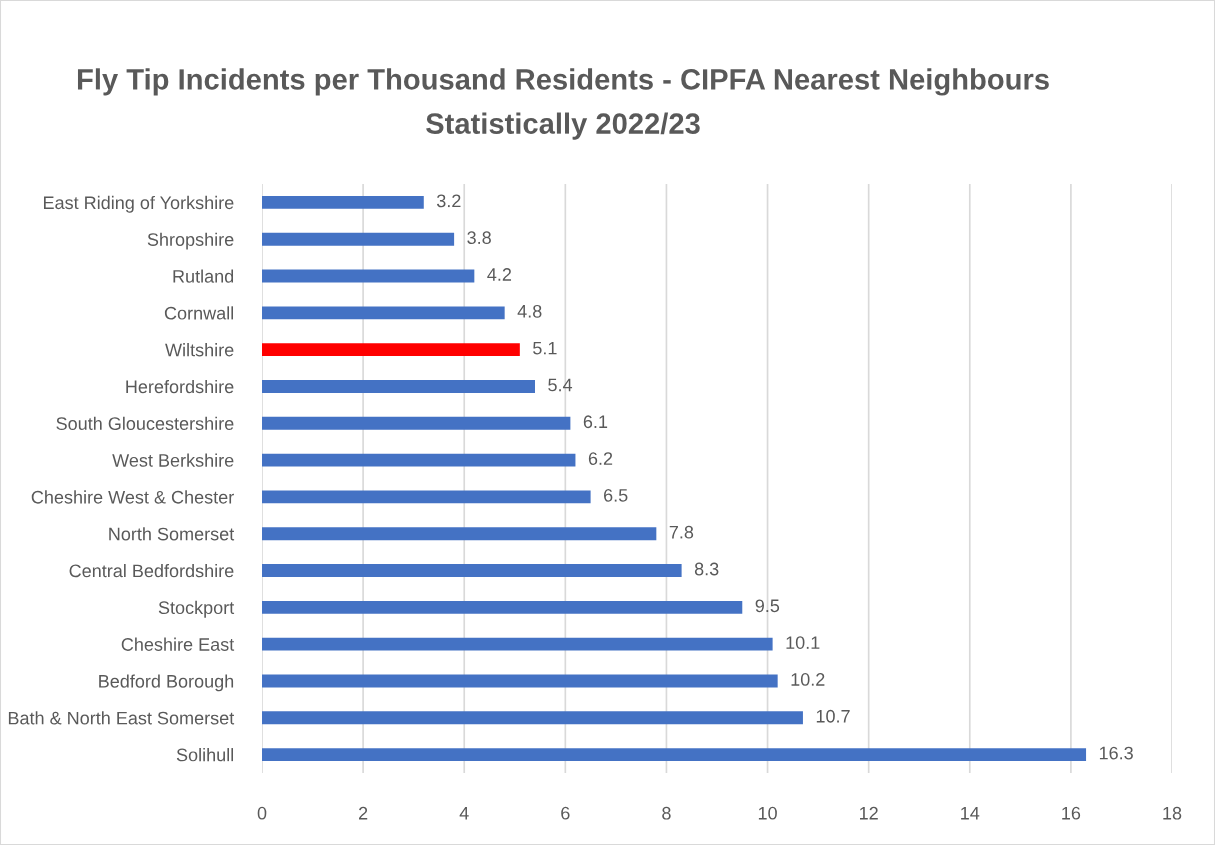  I want to click on data-label: 3.2, so click(448, 201).